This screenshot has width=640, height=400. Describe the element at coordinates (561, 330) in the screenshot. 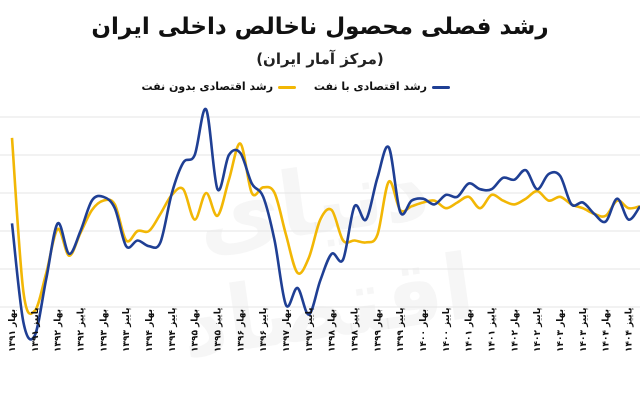

I see `x-tick-label-24: بهار ۱۴۰۳` at that location.